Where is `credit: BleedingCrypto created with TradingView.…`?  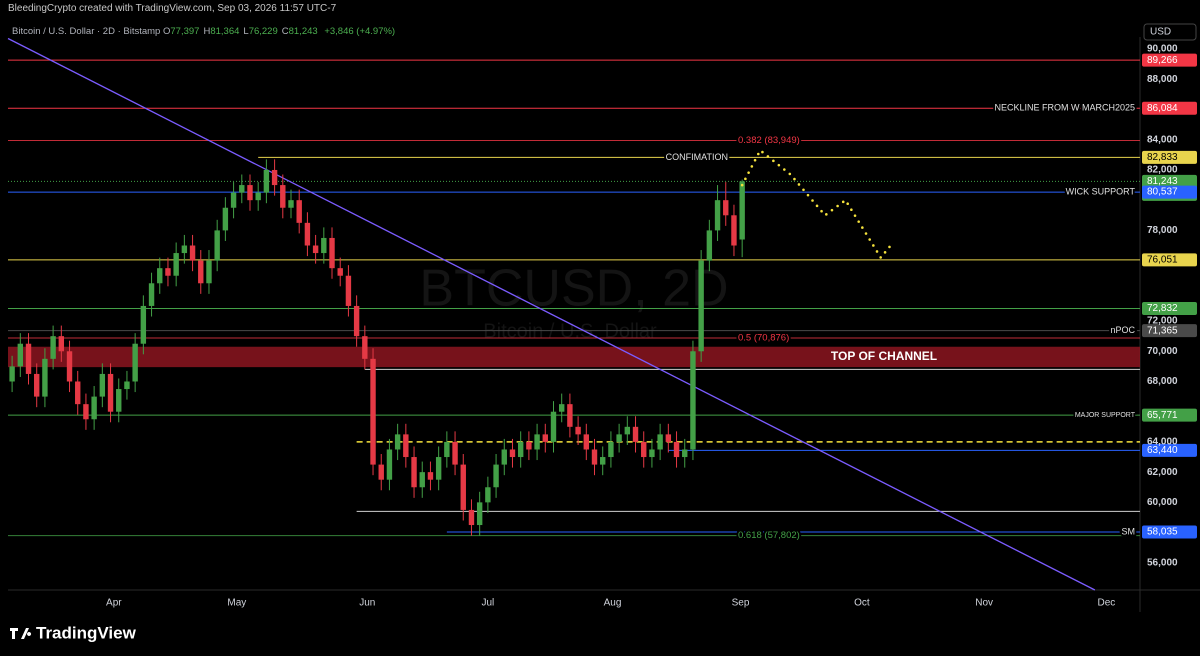
credit: BleedingCrypto created with TradingView.… is located at coordinates (172, 8).